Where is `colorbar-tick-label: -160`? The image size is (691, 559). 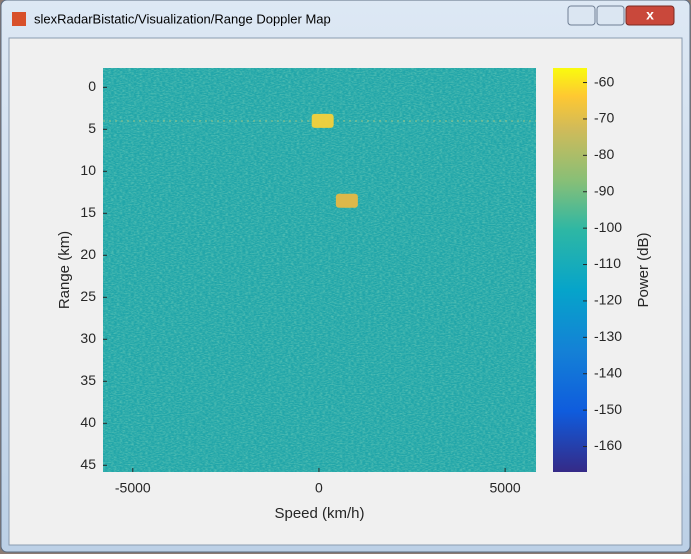
colorbar-tick-label: -160 is located at coordinates (608, 445).